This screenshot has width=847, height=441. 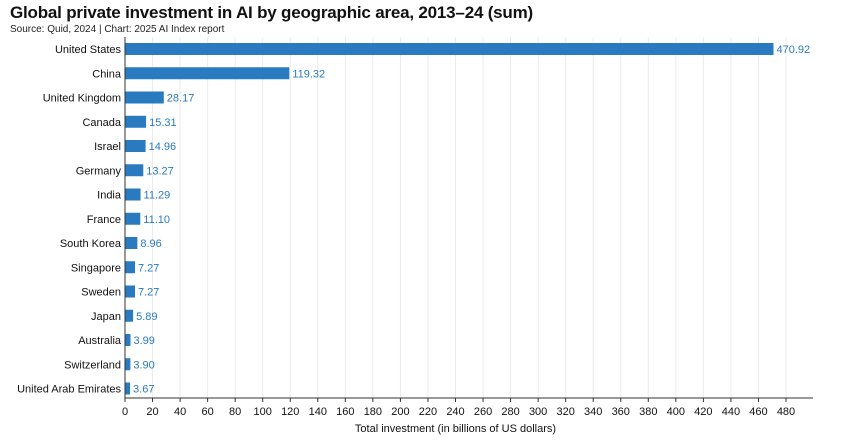 I want to click on data-label: 3.67, so click(x=143, y=390).